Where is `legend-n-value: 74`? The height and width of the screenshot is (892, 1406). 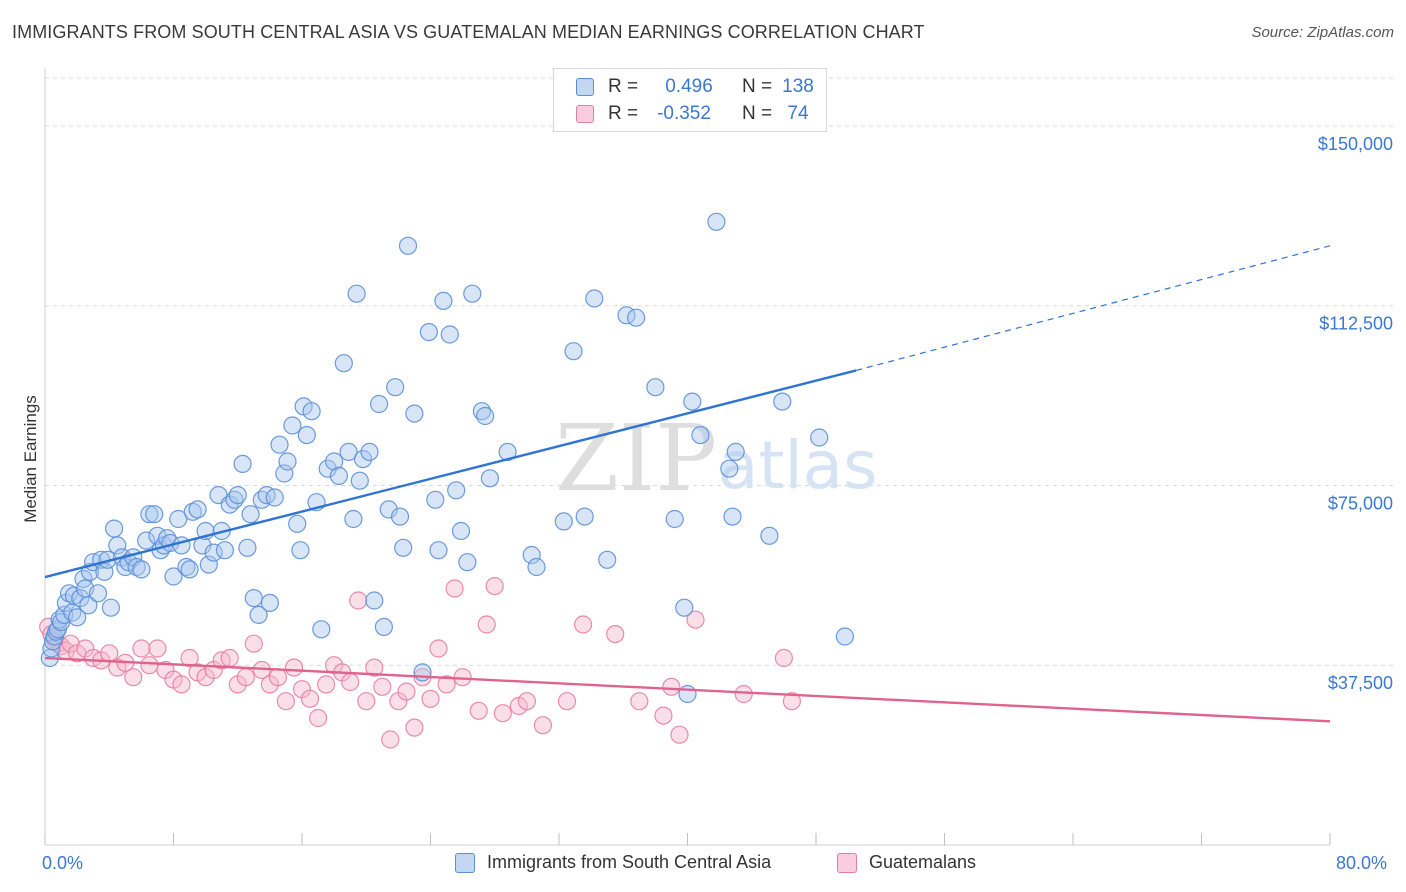 legend-n-value: 74 is located at coordinates (798, 113).